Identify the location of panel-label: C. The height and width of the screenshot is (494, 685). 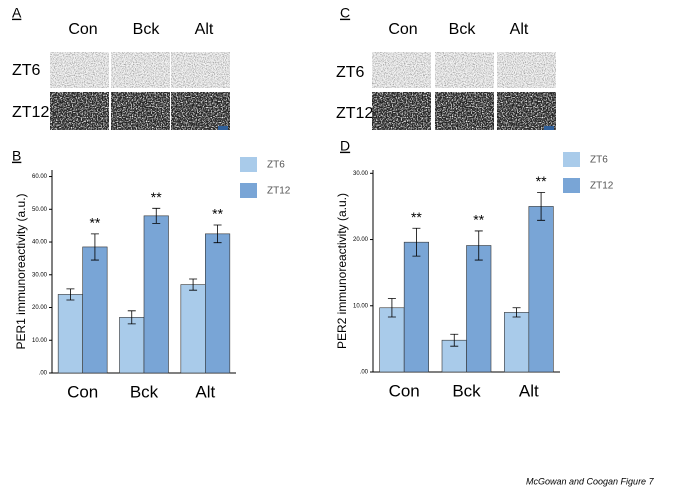
(345, 13).